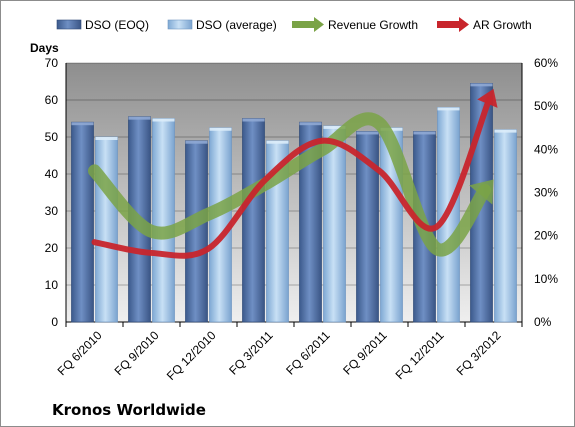 The image size is (575, 427). What do you see at coordinates (308, 24) in the screenshot?
I see `legend-swatch-revenue-growth` at bounding box center [308, 24].